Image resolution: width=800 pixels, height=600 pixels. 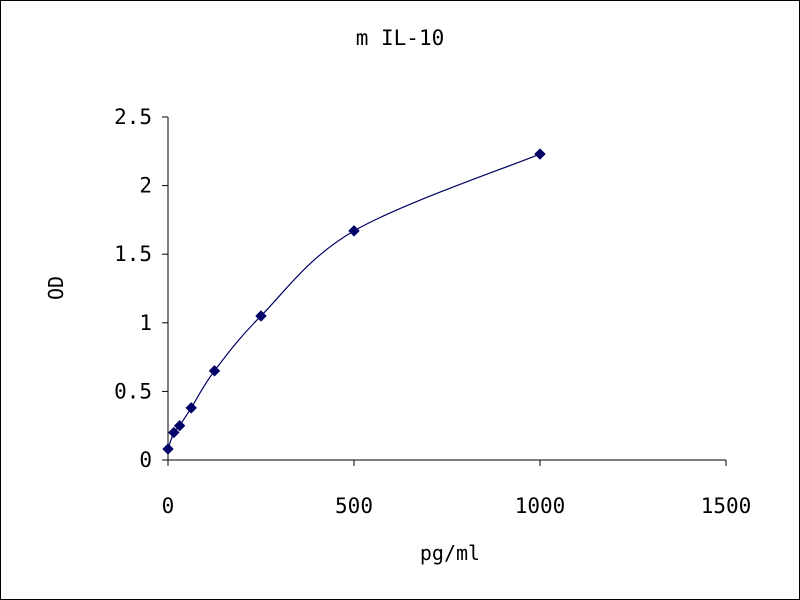 What do you see at coordinates (133, 254) in the screenshot?
I see `y-tick-label: 1.5` at bounding box center [133, 254].